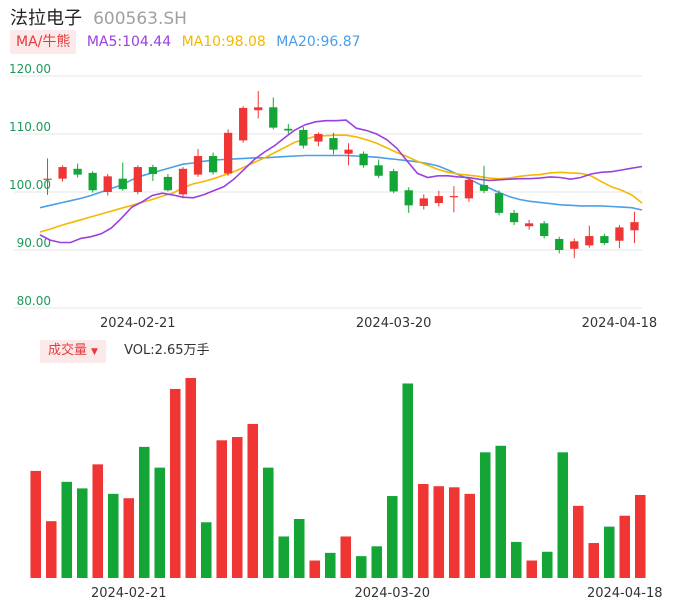 This screenshot has width=686, height=606. What do you see at coordinates (34, 301) in the screenshot?
I see `price-y-tick-label: 80.00` at bounding box center [34, 301].